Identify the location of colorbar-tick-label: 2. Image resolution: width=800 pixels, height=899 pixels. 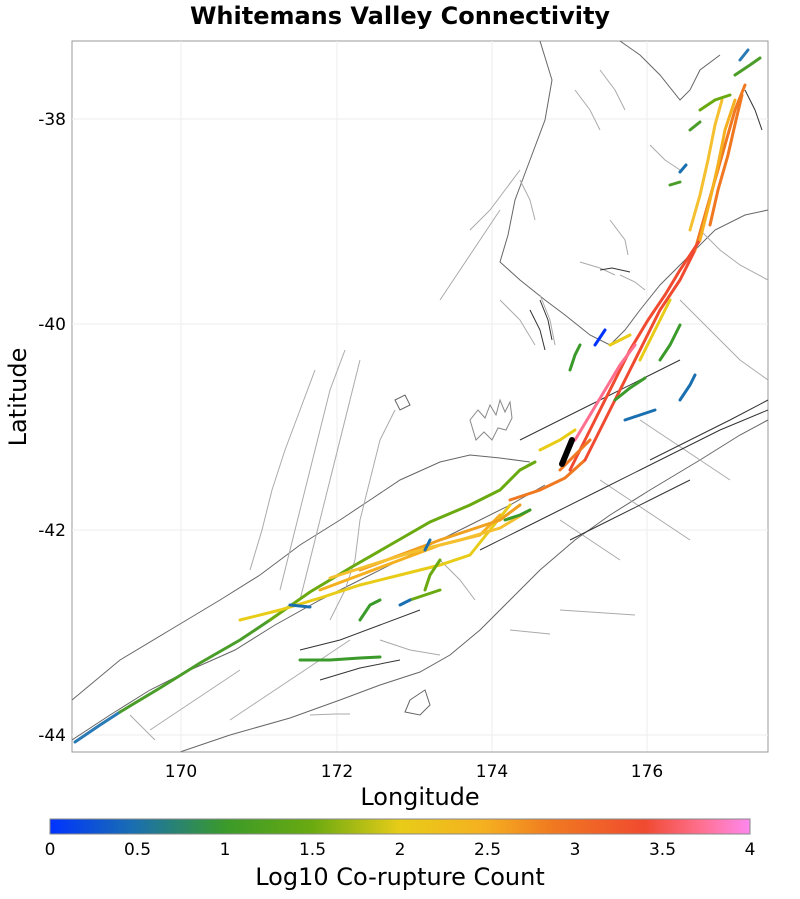
(400, 850).